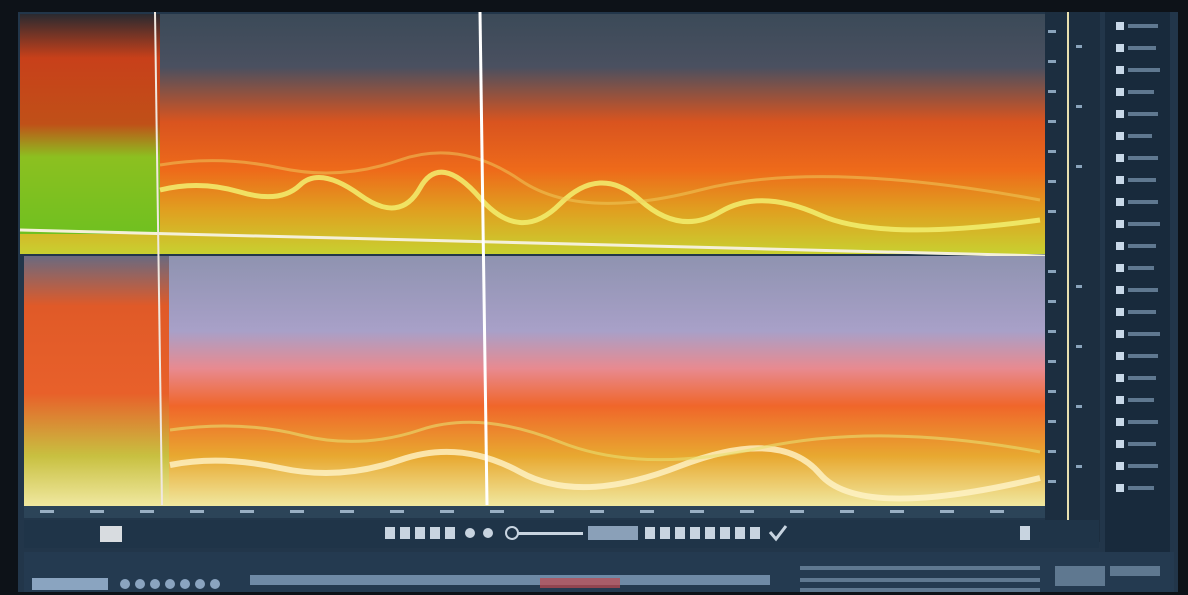 This screenshot has height=595, width=1188. I want to click on frequency-scale, so click(1072, 277).